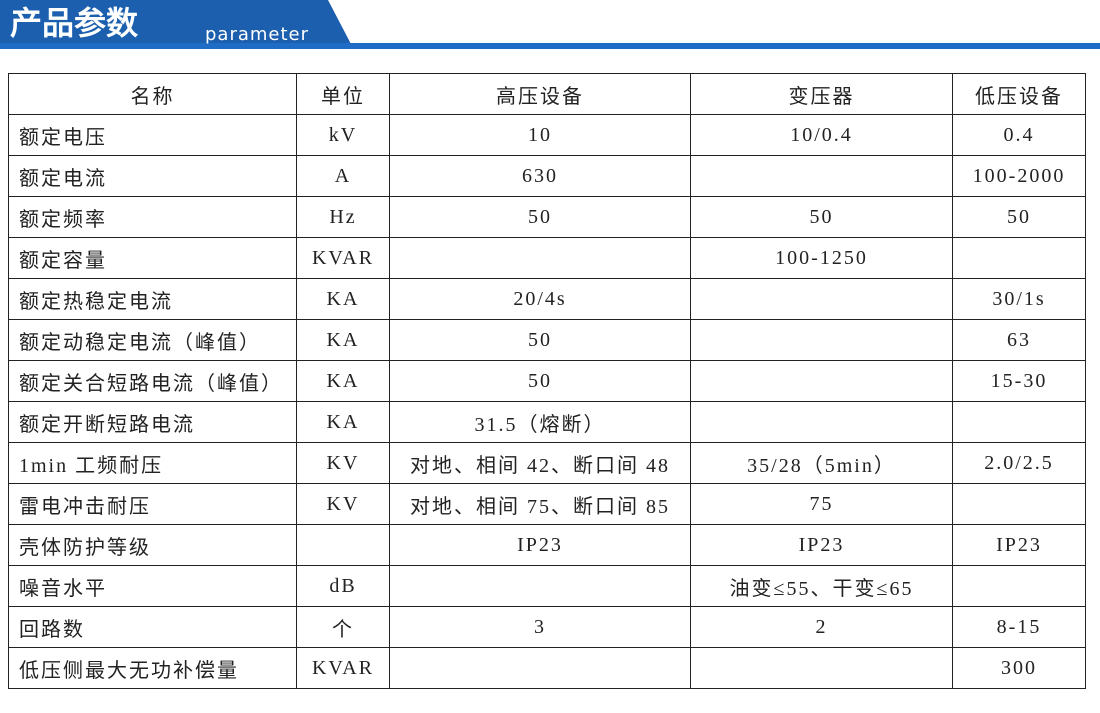 The image size is (1100, 713). I want to click on table-row: 额定动稳定电流（峰值） KA 50 63, so click(547, 340).